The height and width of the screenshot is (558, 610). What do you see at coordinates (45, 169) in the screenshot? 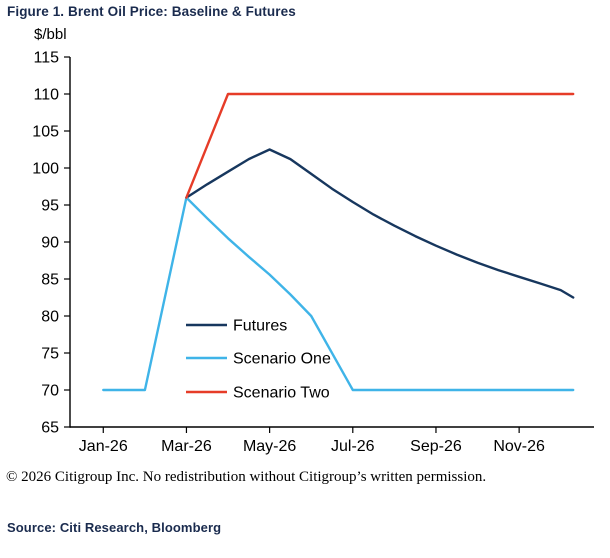
I see `y-tick-label: 100` at bounding box center [45, 169].